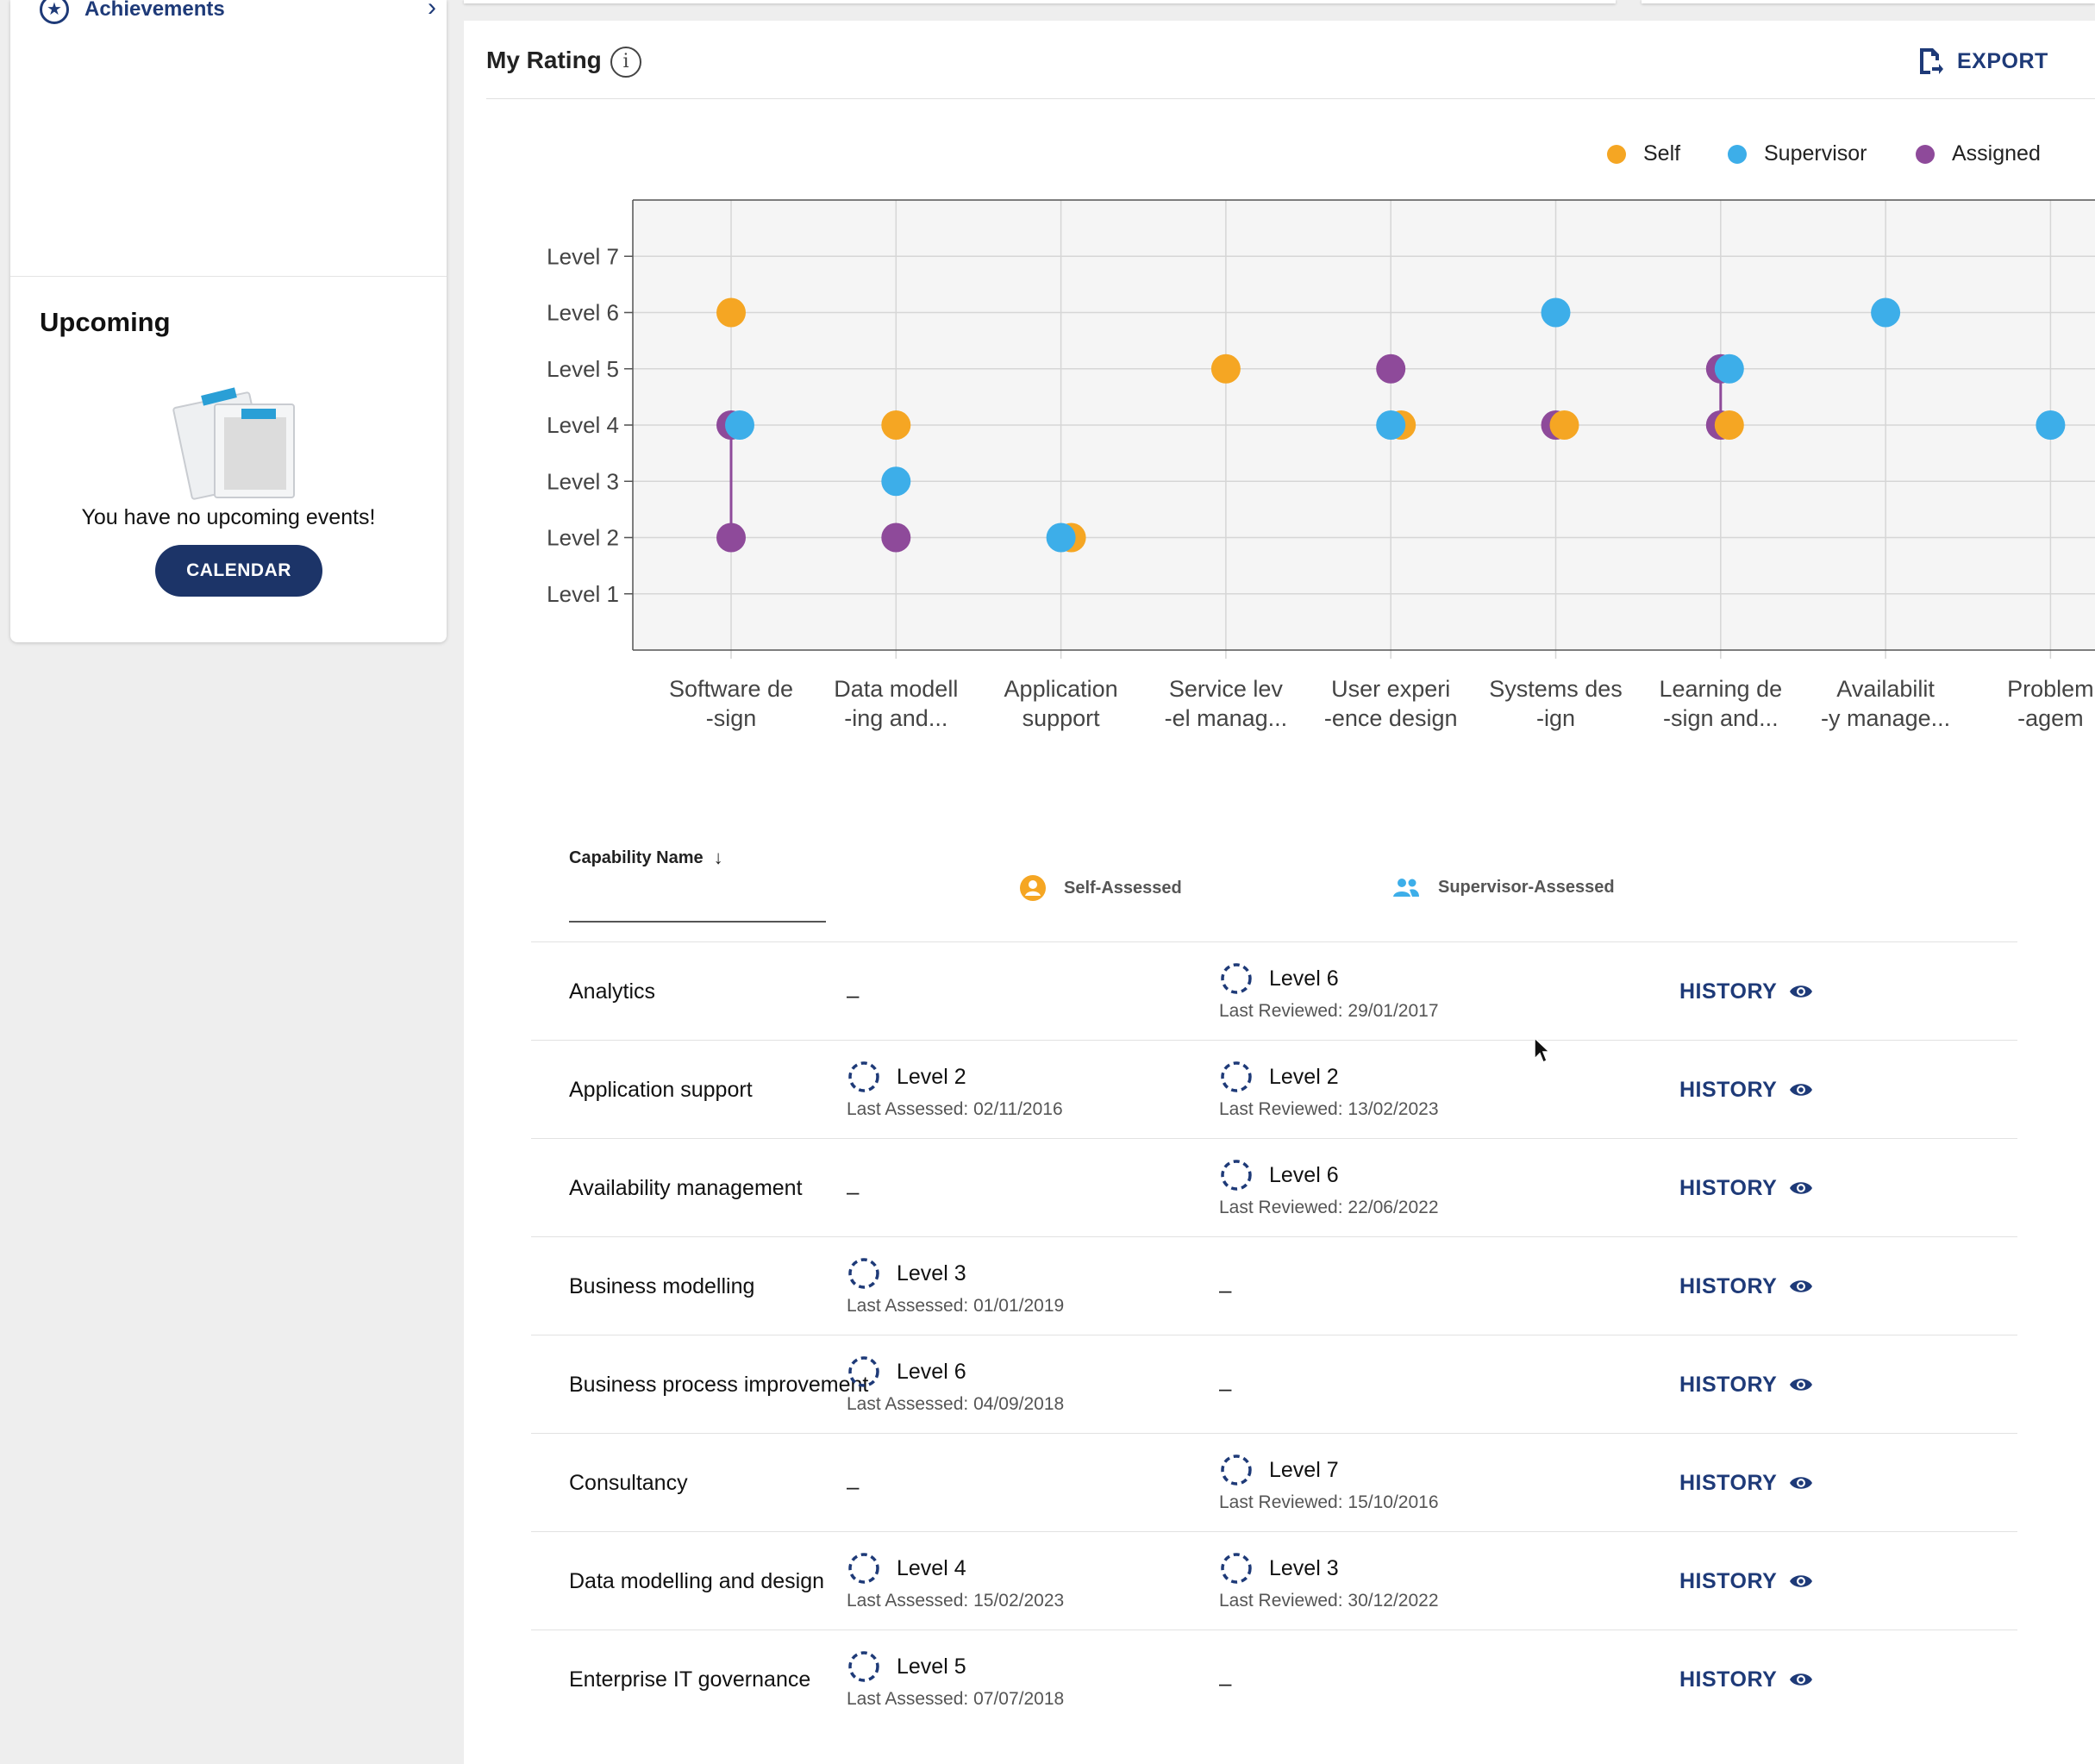 This screenshot has width=2095, height=1764. Describe the element at coordinates (613, 992) in the screenshot. I see `capability-name: Analytics` at that location.